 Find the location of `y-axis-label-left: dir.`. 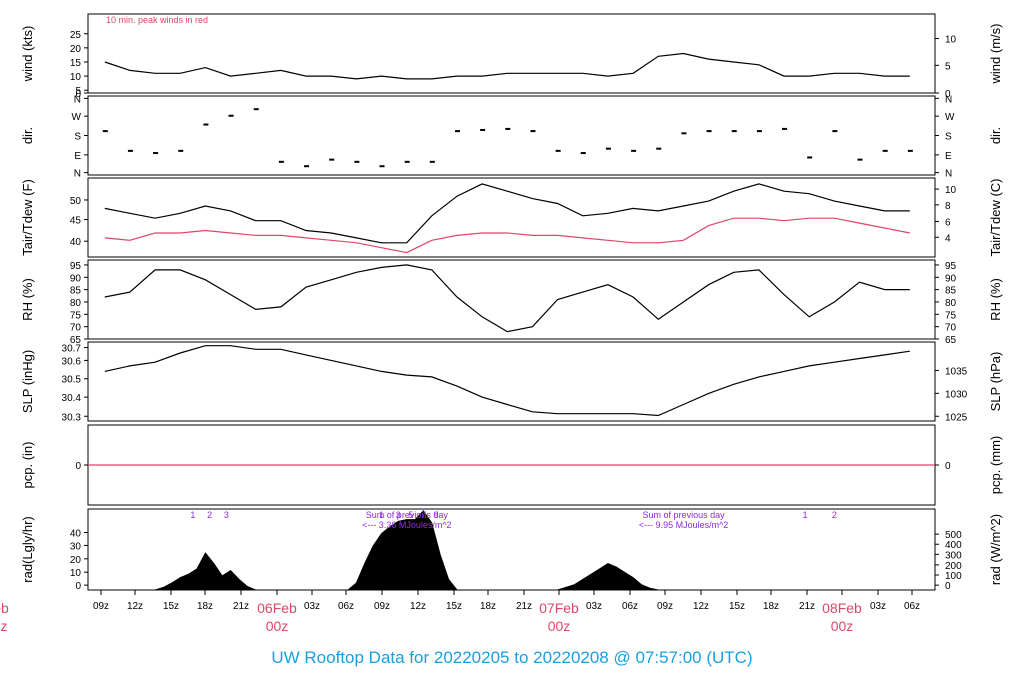

y-axis-label-left: dir. is located at coordinates (27, 135).